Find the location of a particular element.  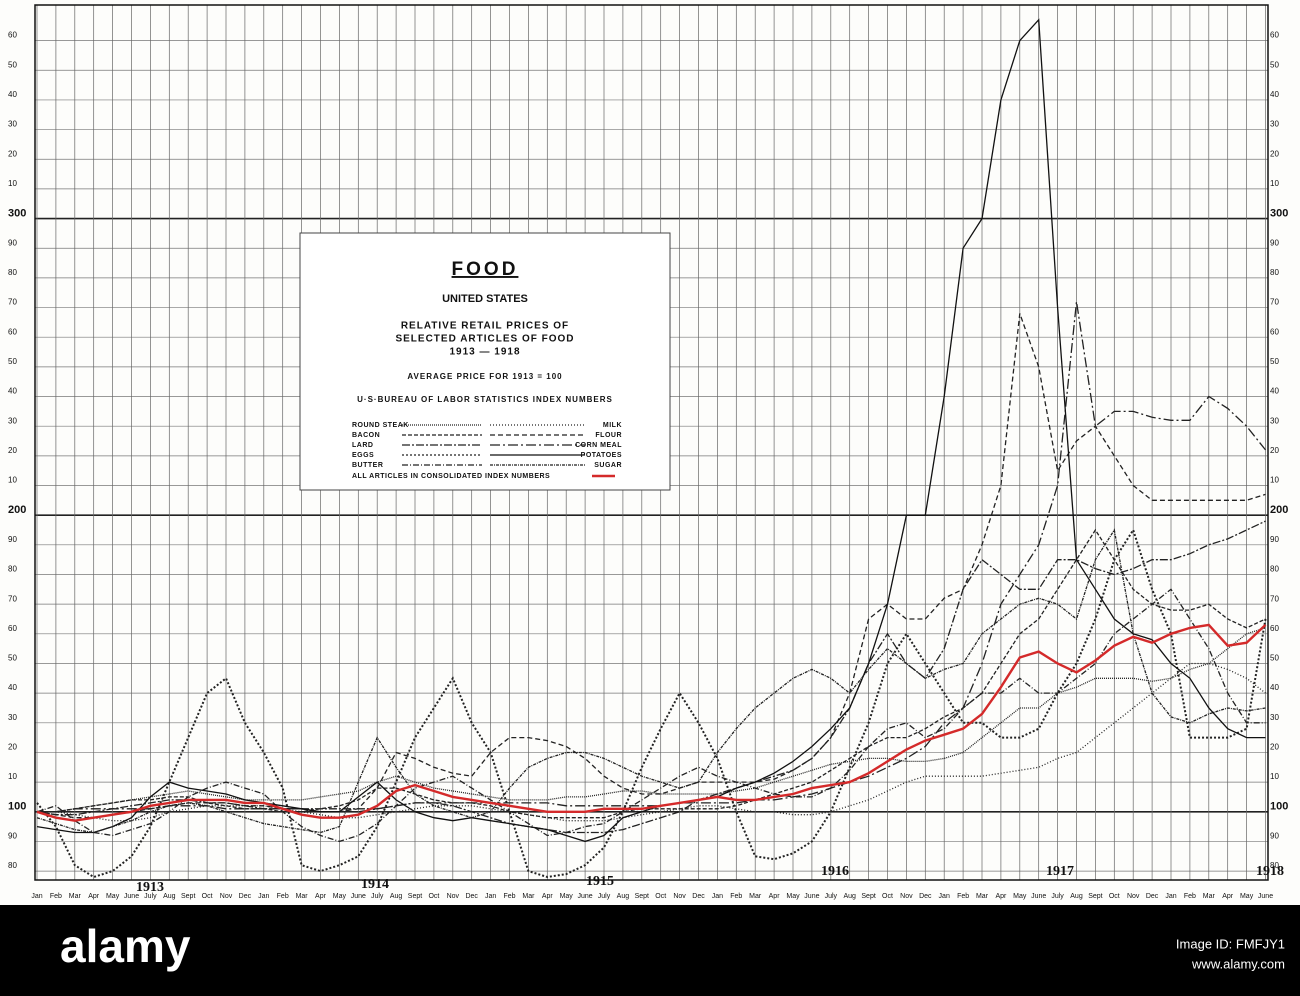

year-label: 1914 is located at coordinates (375, 884).